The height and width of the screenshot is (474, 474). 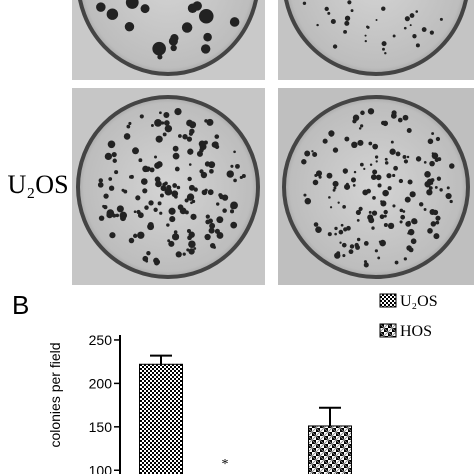 I want to click on bar, so click(x=330, y=449).